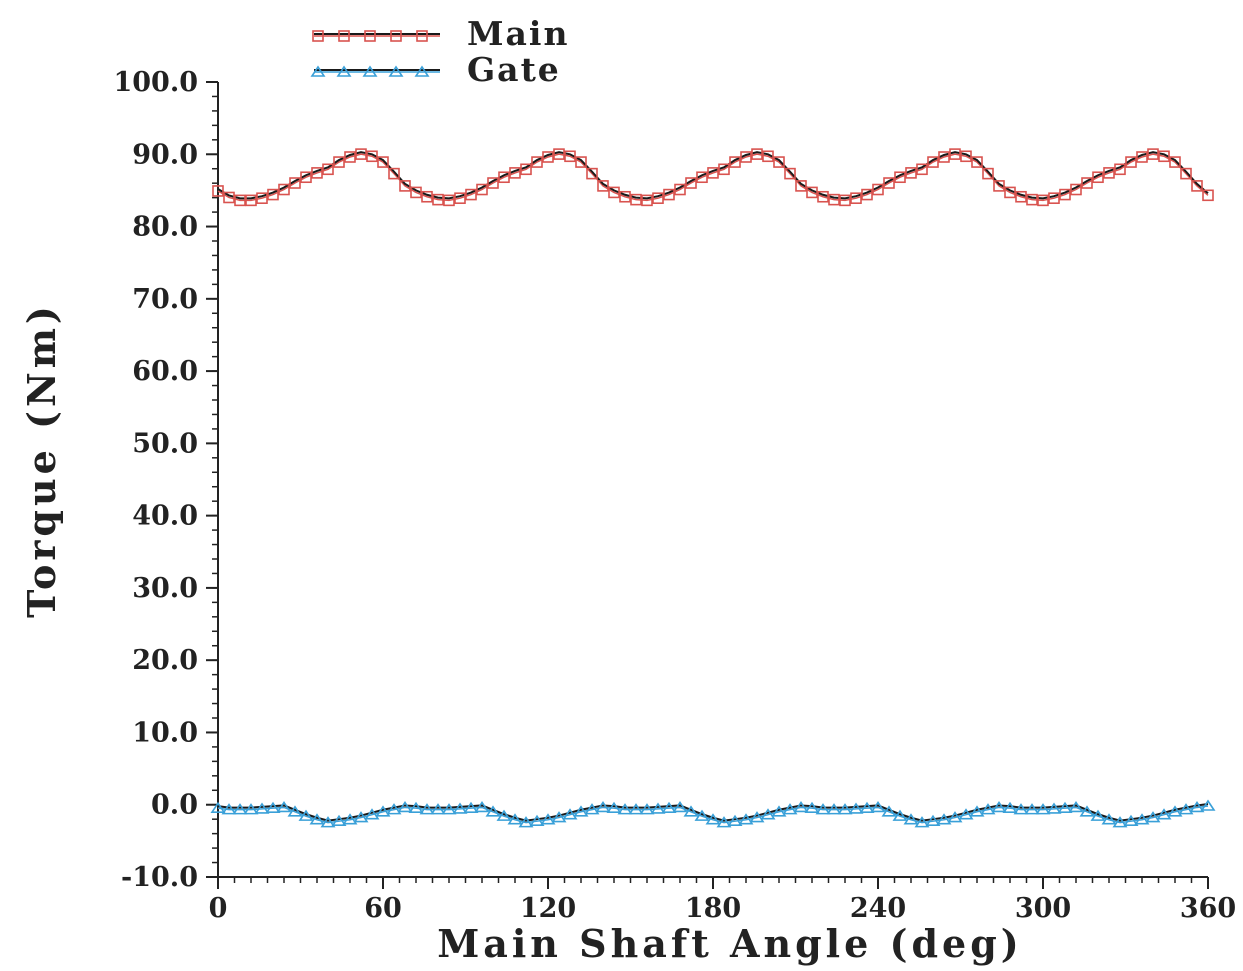  I want to click on series-shadow-line, so click(713, 814).